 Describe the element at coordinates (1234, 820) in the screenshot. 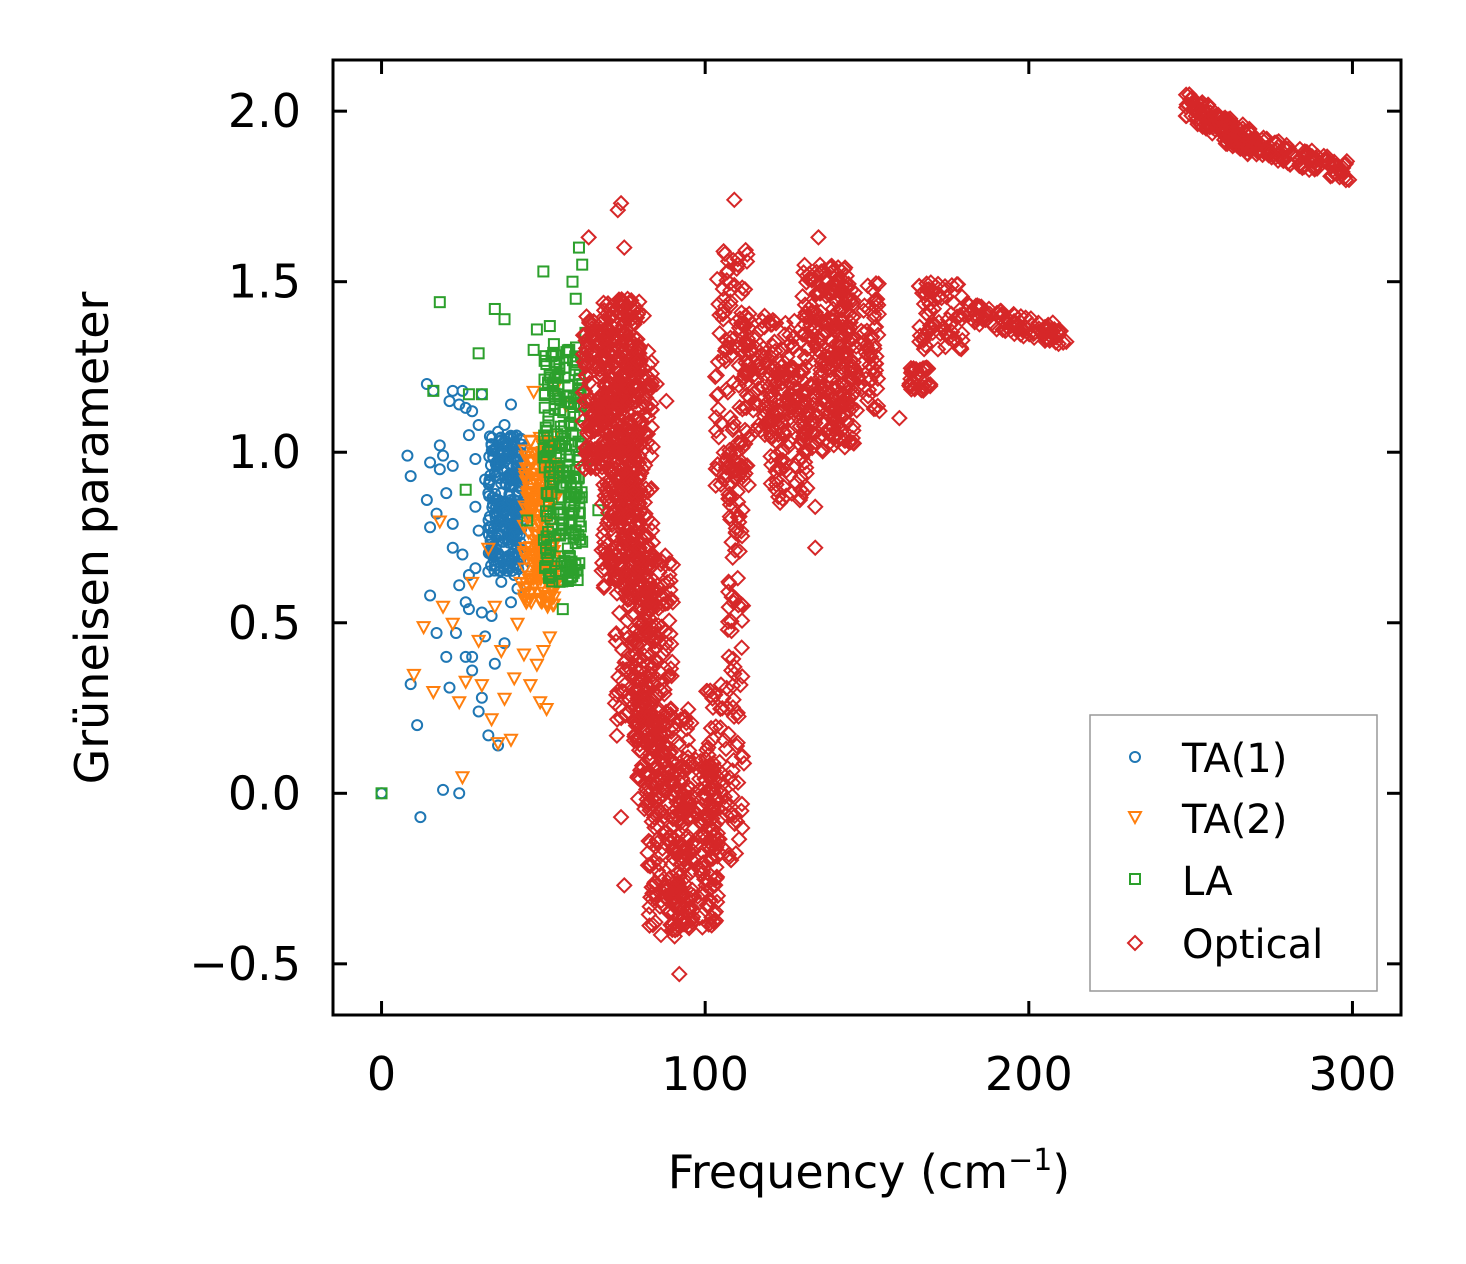

I see `legend-label-ta2: TA(2)` at that location.